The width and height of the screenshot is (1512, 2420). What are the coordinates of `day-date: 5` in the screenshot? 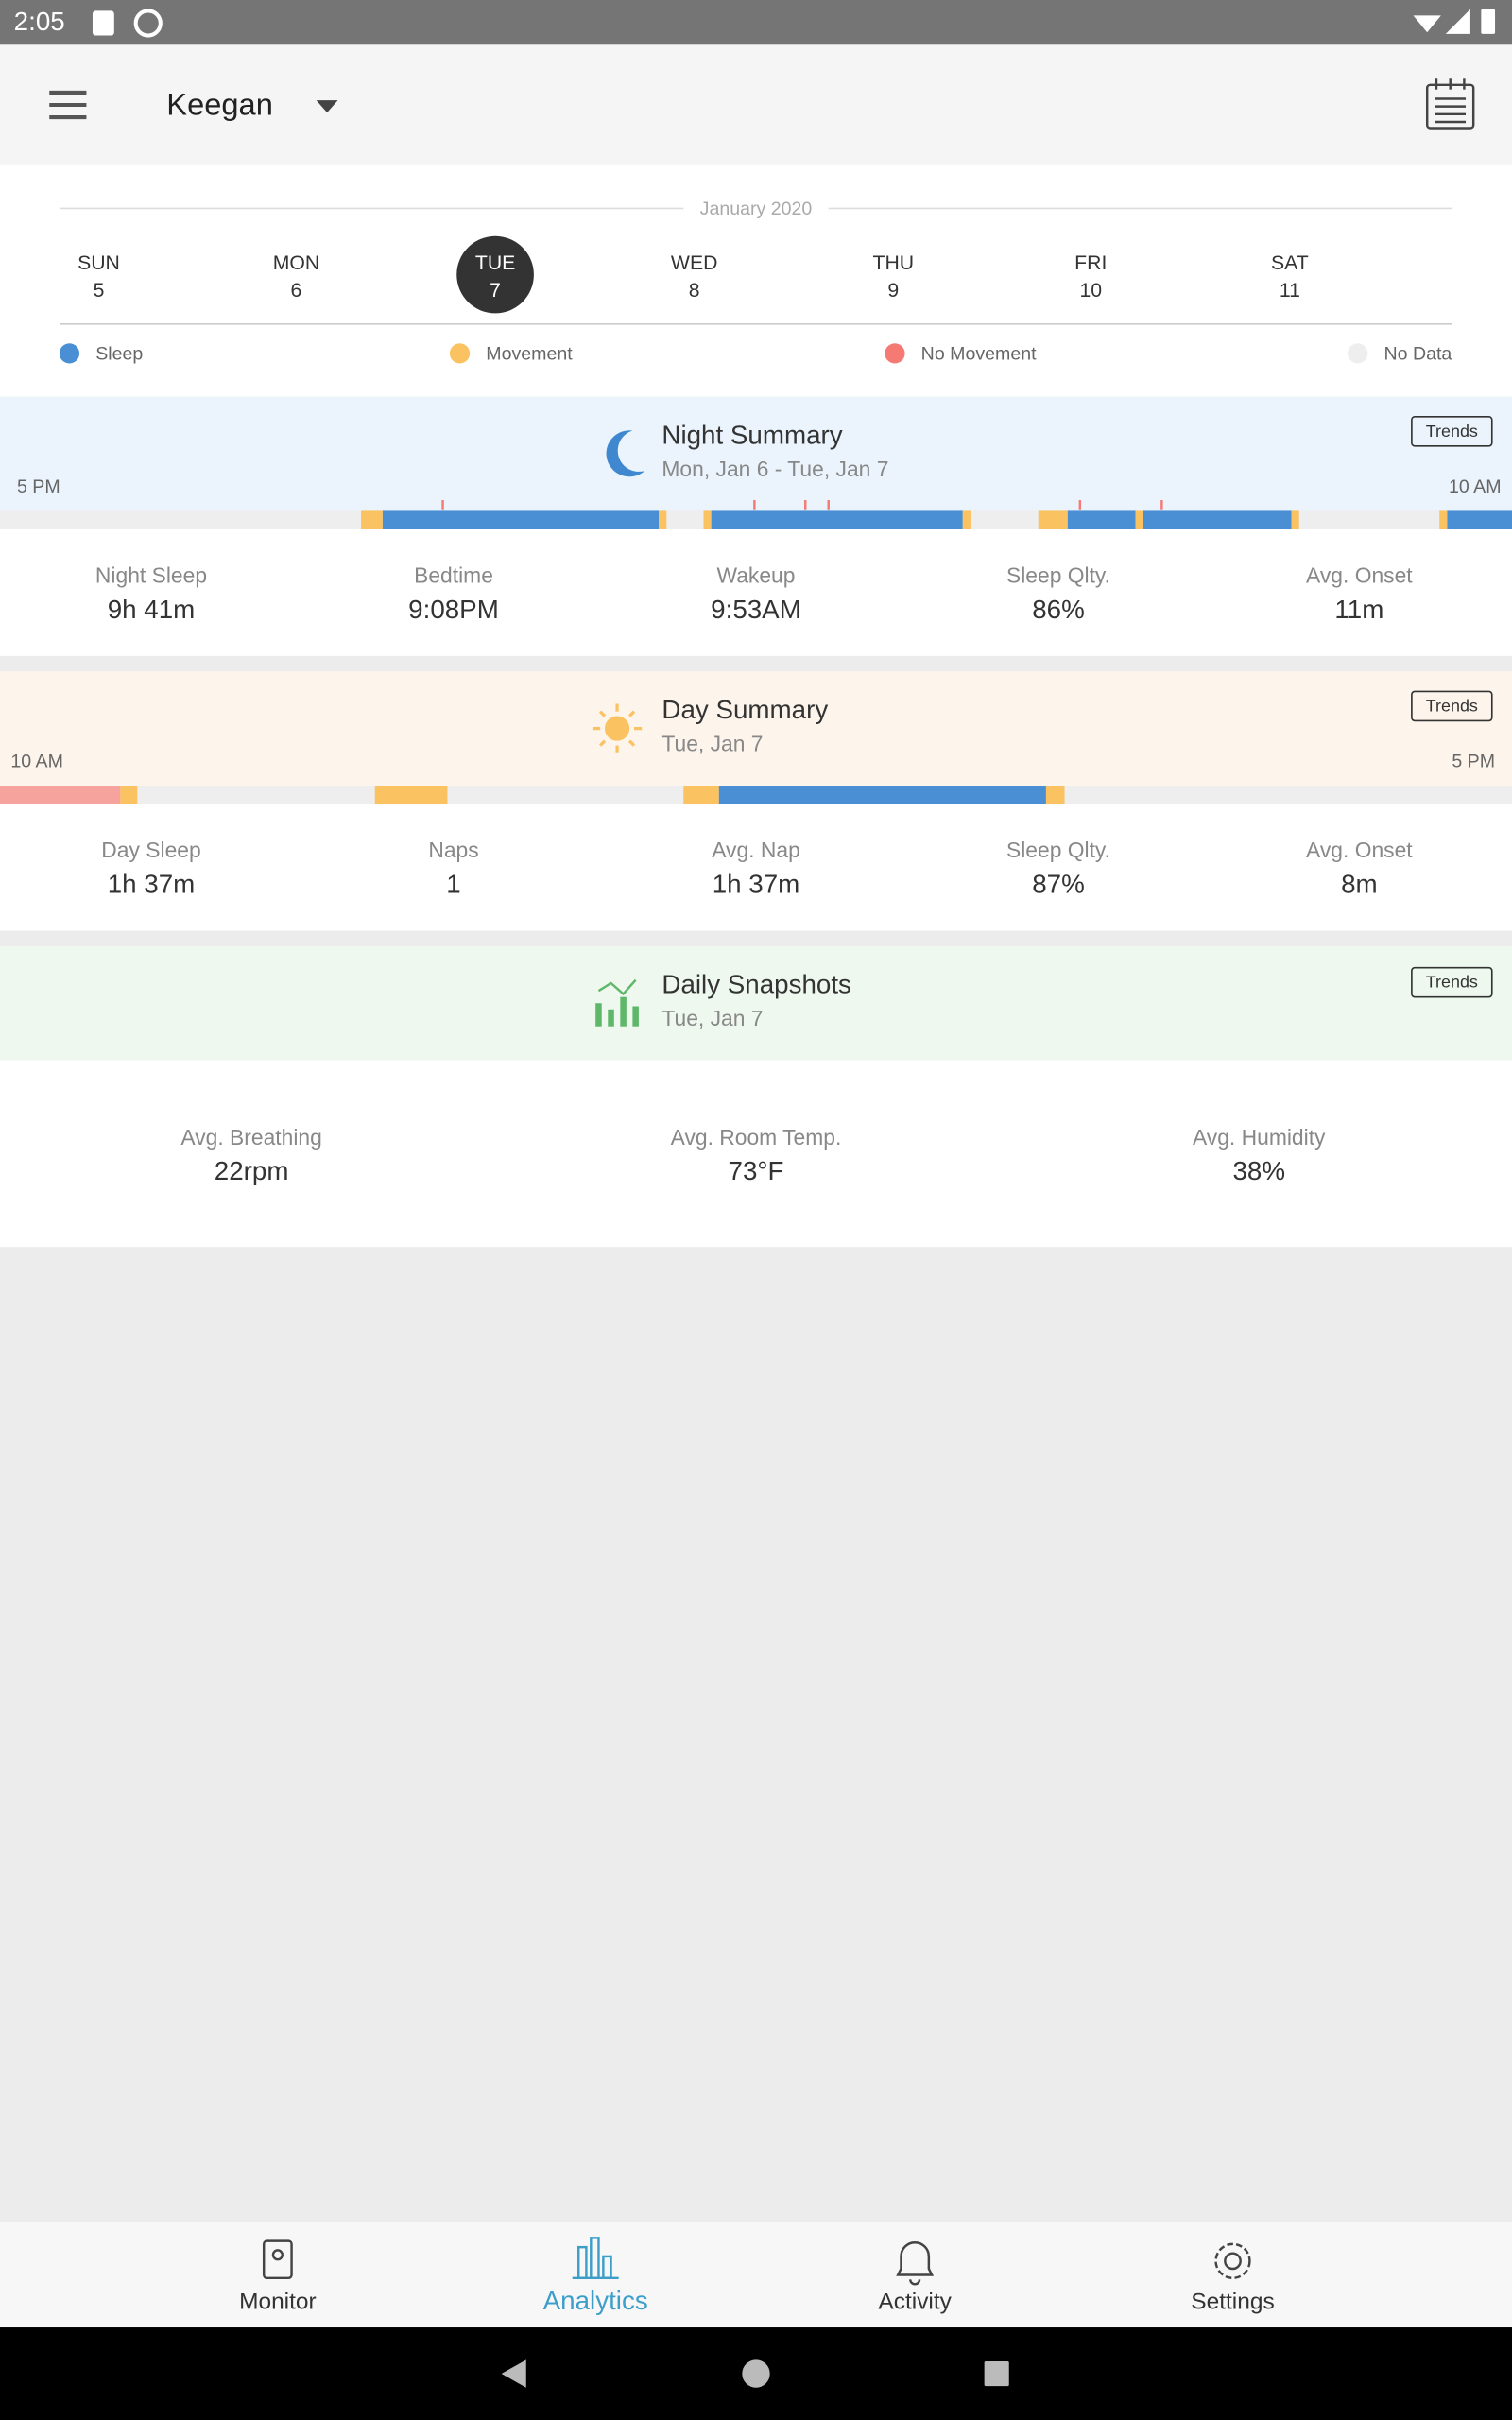 It's located at (99, 291).